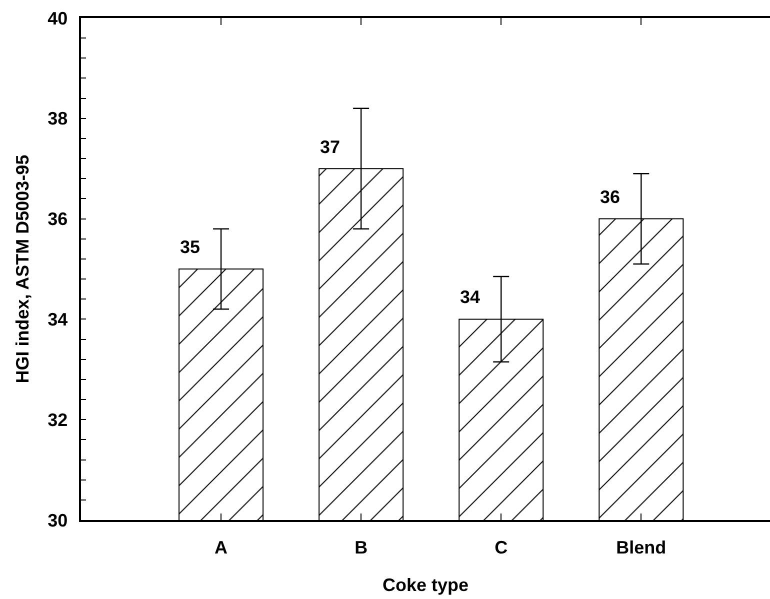 The height and width of the screenshot is (599, 770). I want to click on y-tick-label: 34, so click(58, 320).